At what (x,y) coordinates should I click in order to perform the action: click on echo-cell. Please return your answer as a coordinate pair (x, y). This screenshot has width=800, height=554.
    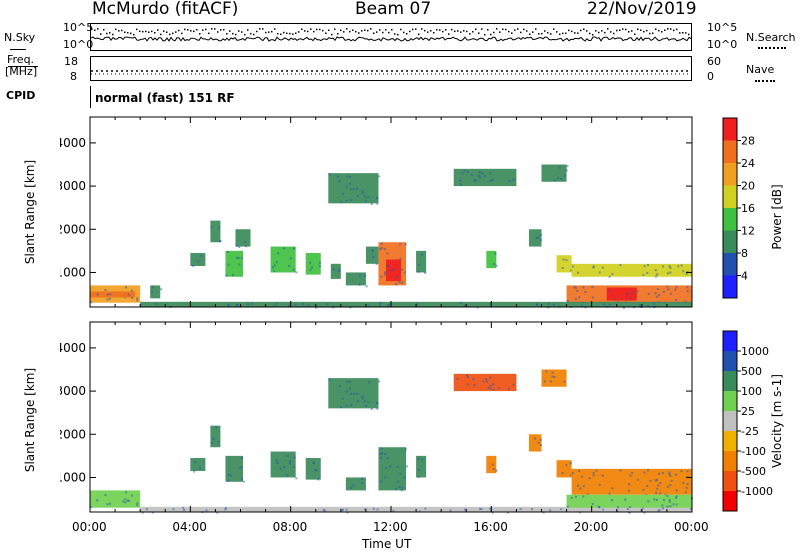
    Looking at the image, I should click on (243, 238).